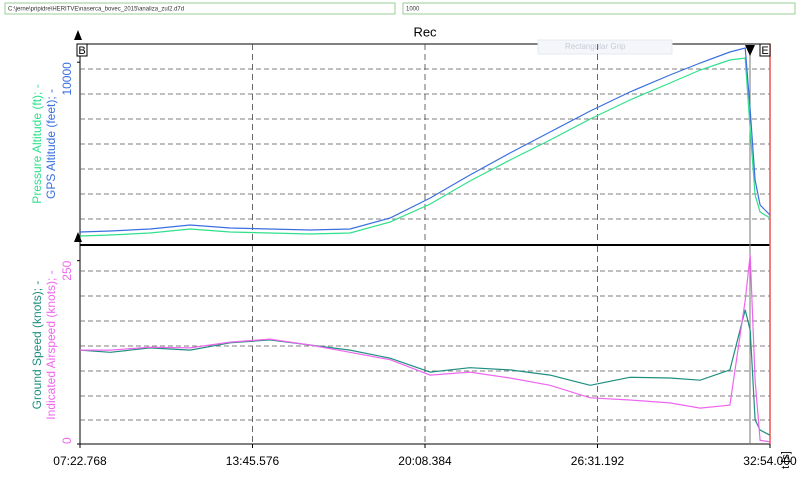 The height and width of the screenshot is (479, 800). Describe the element at coordinates (599, 8) in the screenshot. I see `value-field` at that location.